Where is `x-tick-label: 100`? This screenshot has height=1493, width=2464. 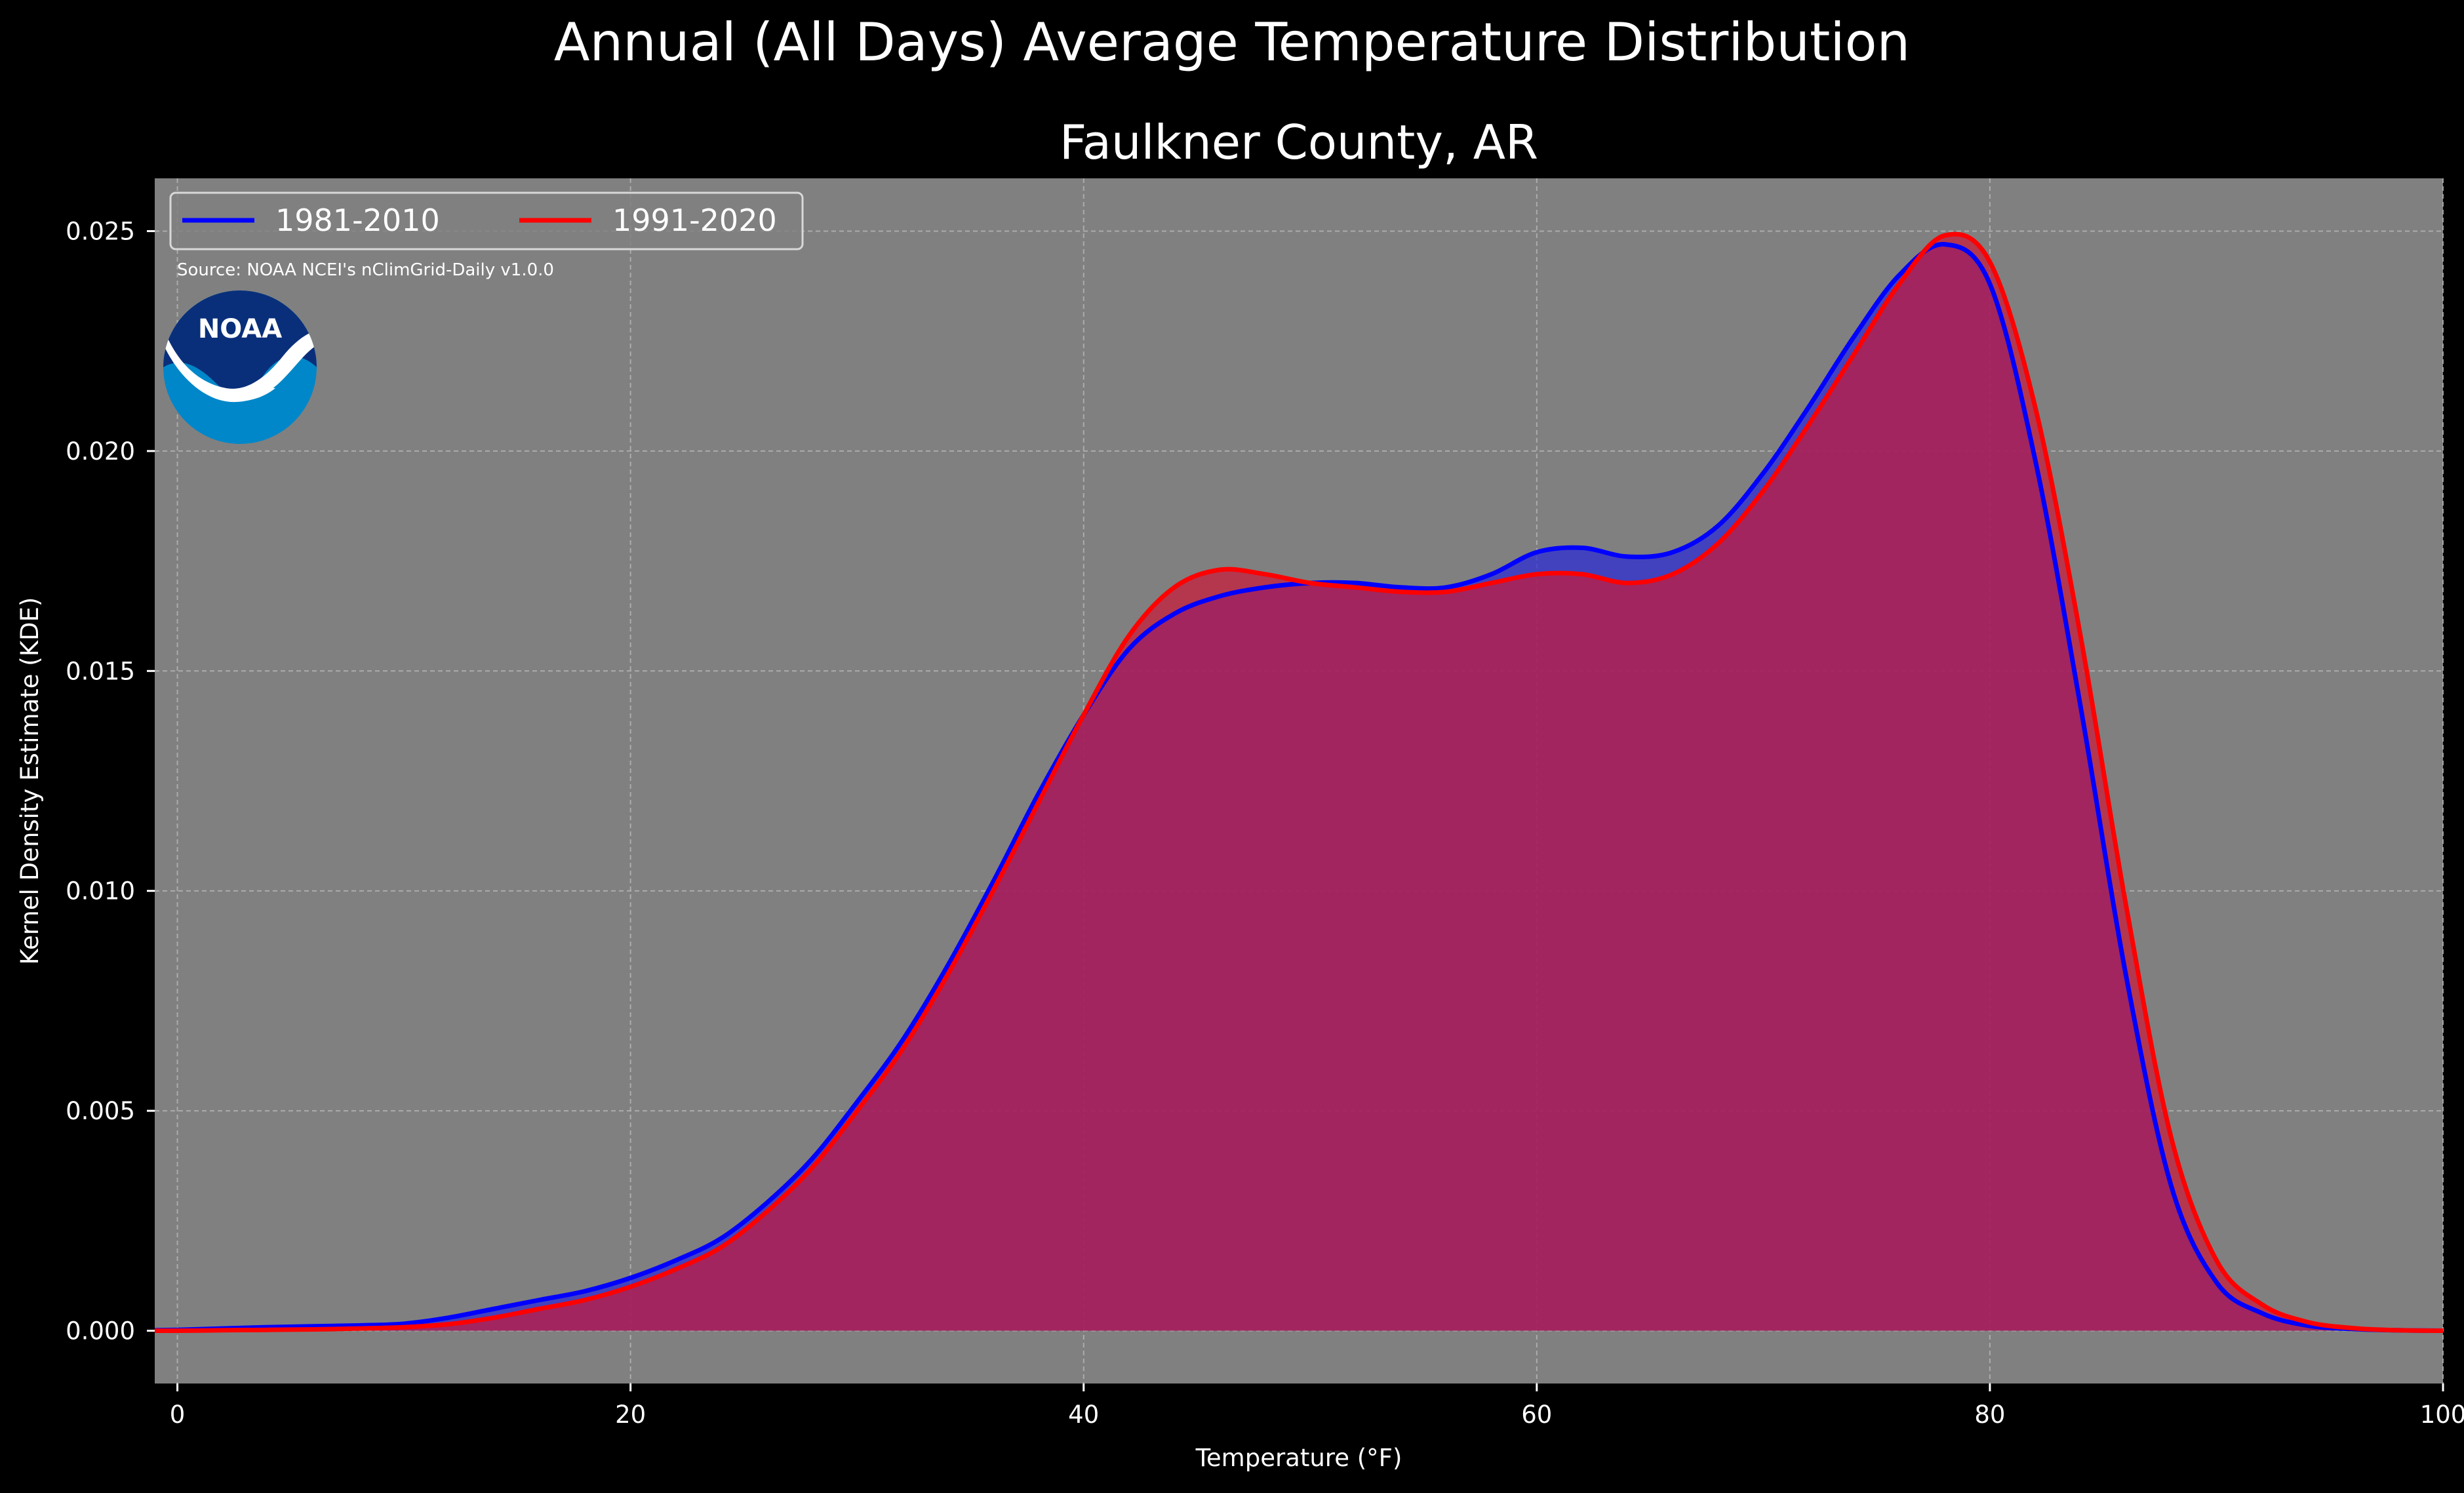
x-tick-label: 100 is located at coordinates (2442, 1415).